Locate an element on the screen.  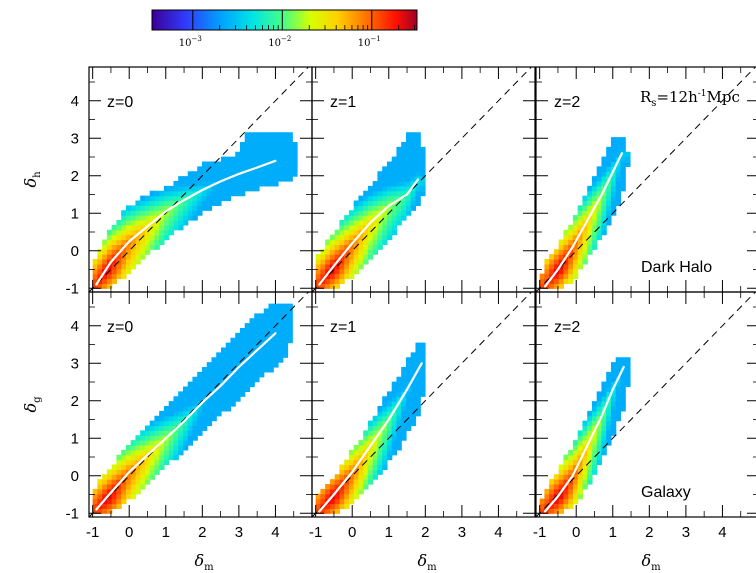
x-axis-label: δm is located at coordinates (428, 562).